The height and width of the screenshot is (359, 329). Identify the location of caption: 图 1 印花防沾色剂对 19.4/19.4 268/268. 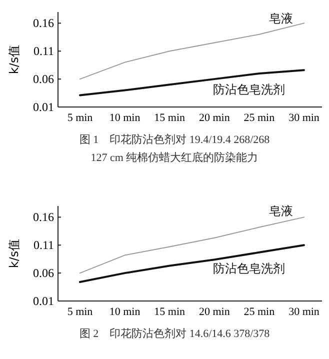
(174, 139).